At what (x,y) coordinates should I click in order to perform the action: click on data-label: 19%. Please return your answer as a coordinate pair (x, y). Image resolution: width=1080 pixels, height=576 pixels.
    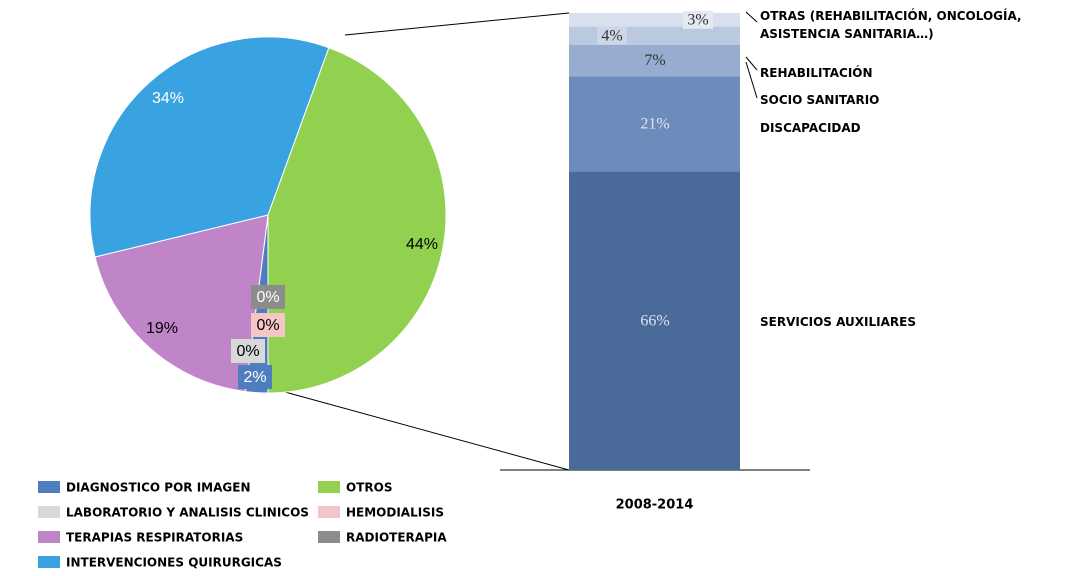
    Looking at the image, I should click on (162, 328).